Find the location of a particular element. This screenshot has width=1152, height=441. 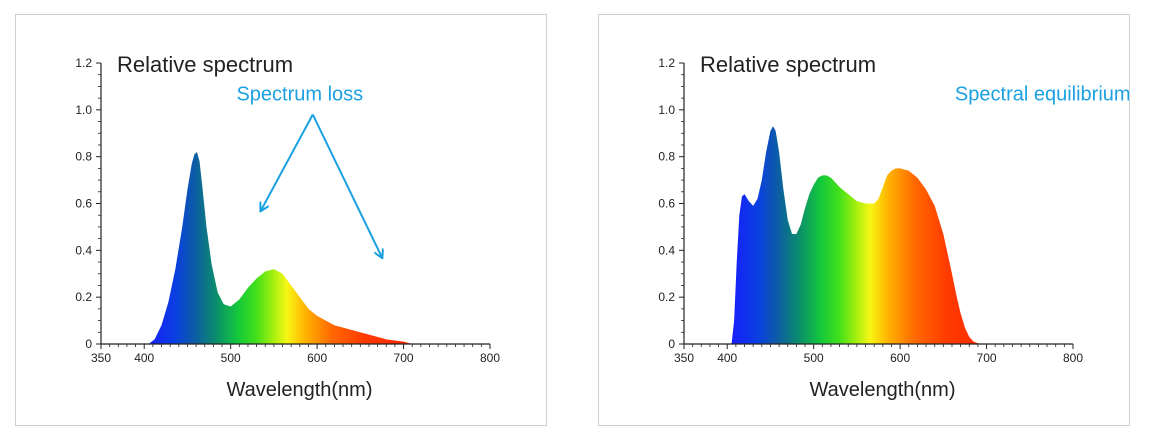

annotation-label: Spectrum loss is located at coordinates (299, 94).